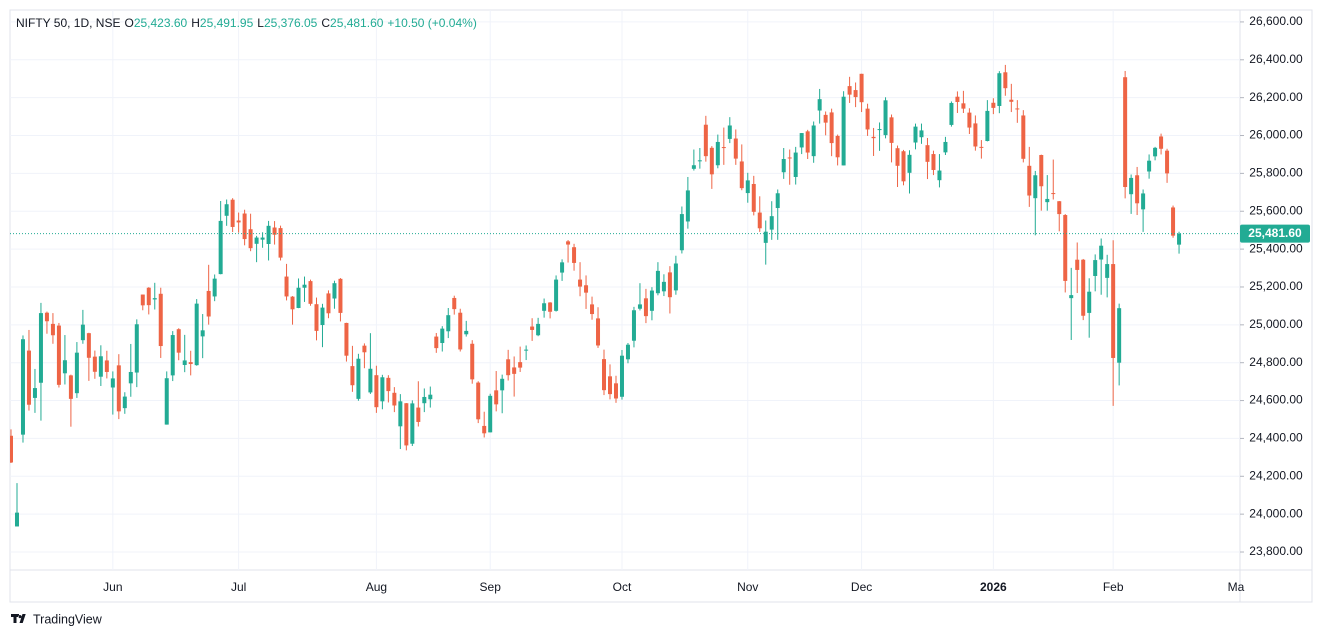 Image resolution: width=1322 pixels, height=637 pixels. Describe the element at coordinates (18, 618) in the screenshot. I see `brand-logo` at that location.